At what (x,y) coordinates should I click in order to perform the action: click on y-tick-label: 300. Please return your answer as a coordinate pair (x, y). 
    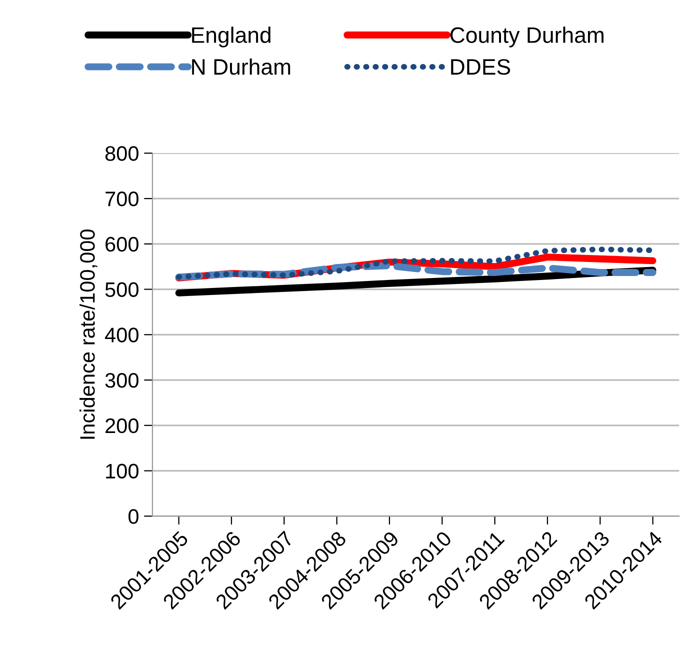
    Looking at the image, I should click on (121, 380).